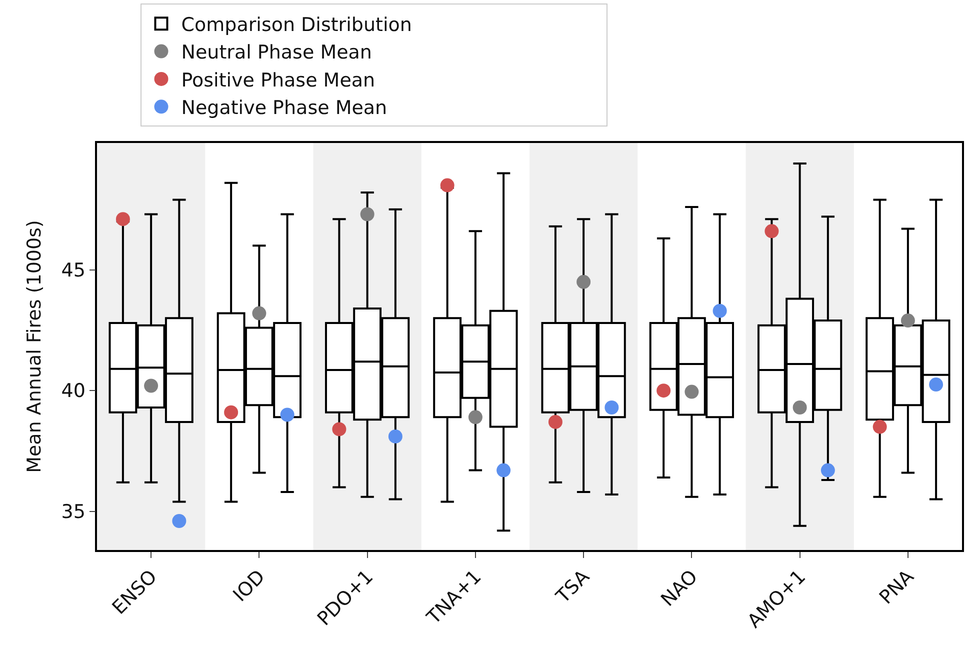 This screenshot has width=968, height=649. Describe the element at coordinates (276, 53) in the screenshot. I see `legend-label: Neutral Phase Mean` at that location.